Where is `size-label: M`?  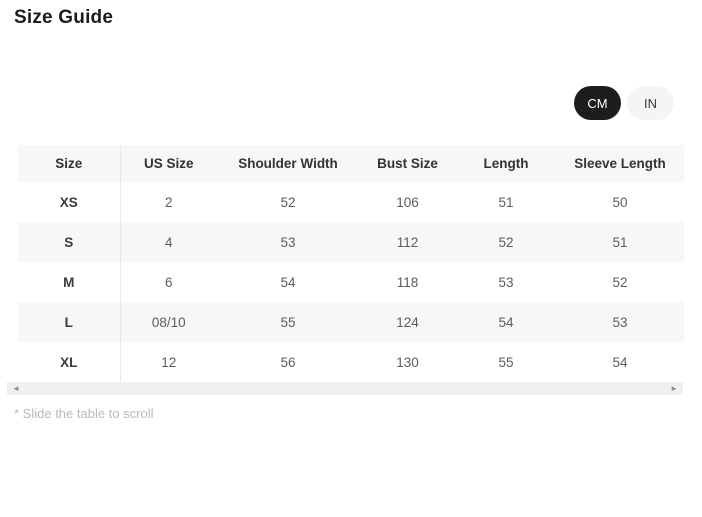 size-label: M is located at coordinates (69, 282).